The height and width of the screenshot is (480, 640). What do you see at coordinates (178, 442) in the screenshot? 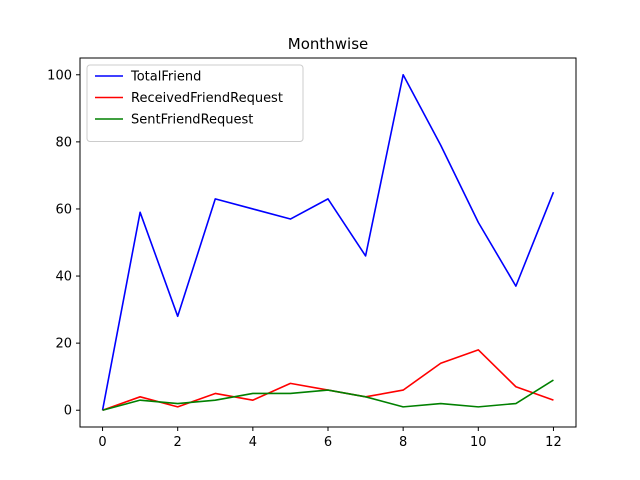
I see `x-tick-label: 2` at bounding box center [178, 442].